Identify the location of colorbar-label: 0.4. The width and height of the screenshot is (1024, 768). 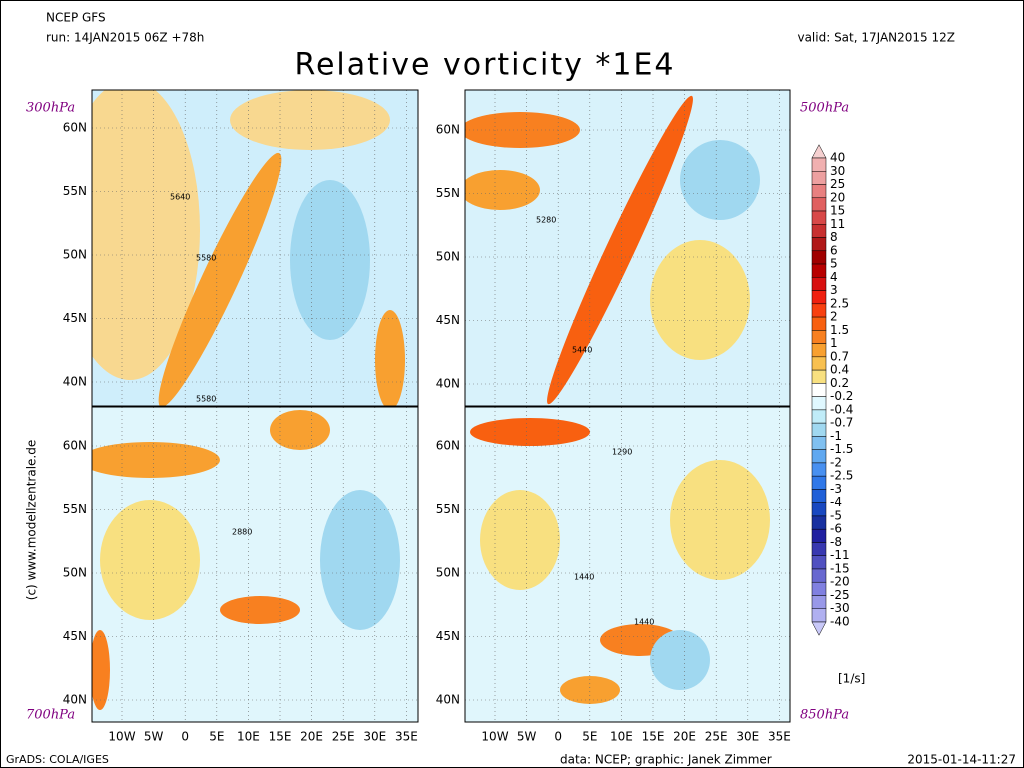
(839, 370).